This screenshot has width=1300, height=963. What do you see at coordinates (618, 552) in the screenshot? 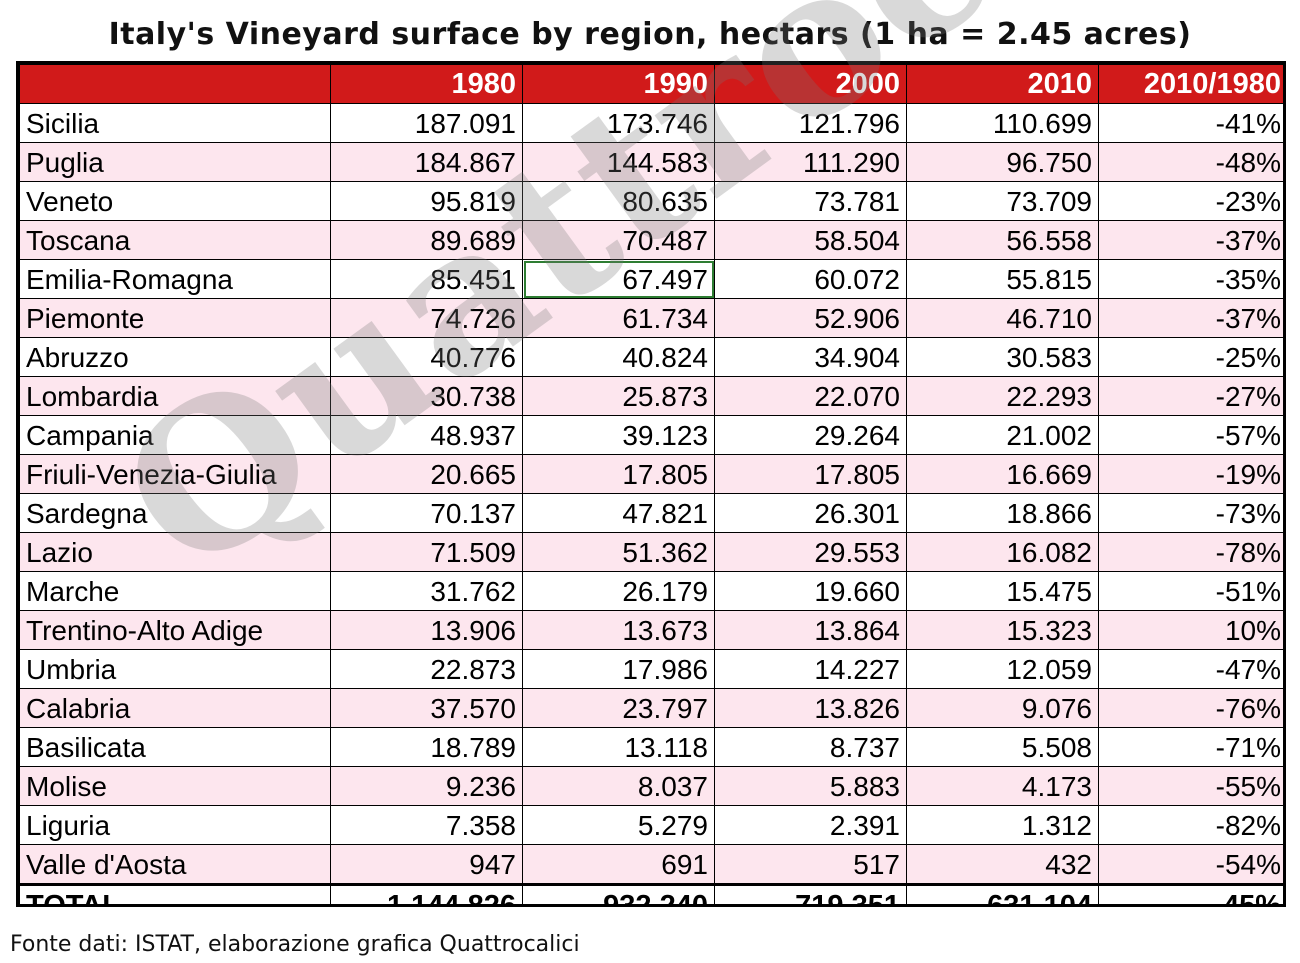
I see `value-1990-cell: 51.362` at bounding box center [618, 552].